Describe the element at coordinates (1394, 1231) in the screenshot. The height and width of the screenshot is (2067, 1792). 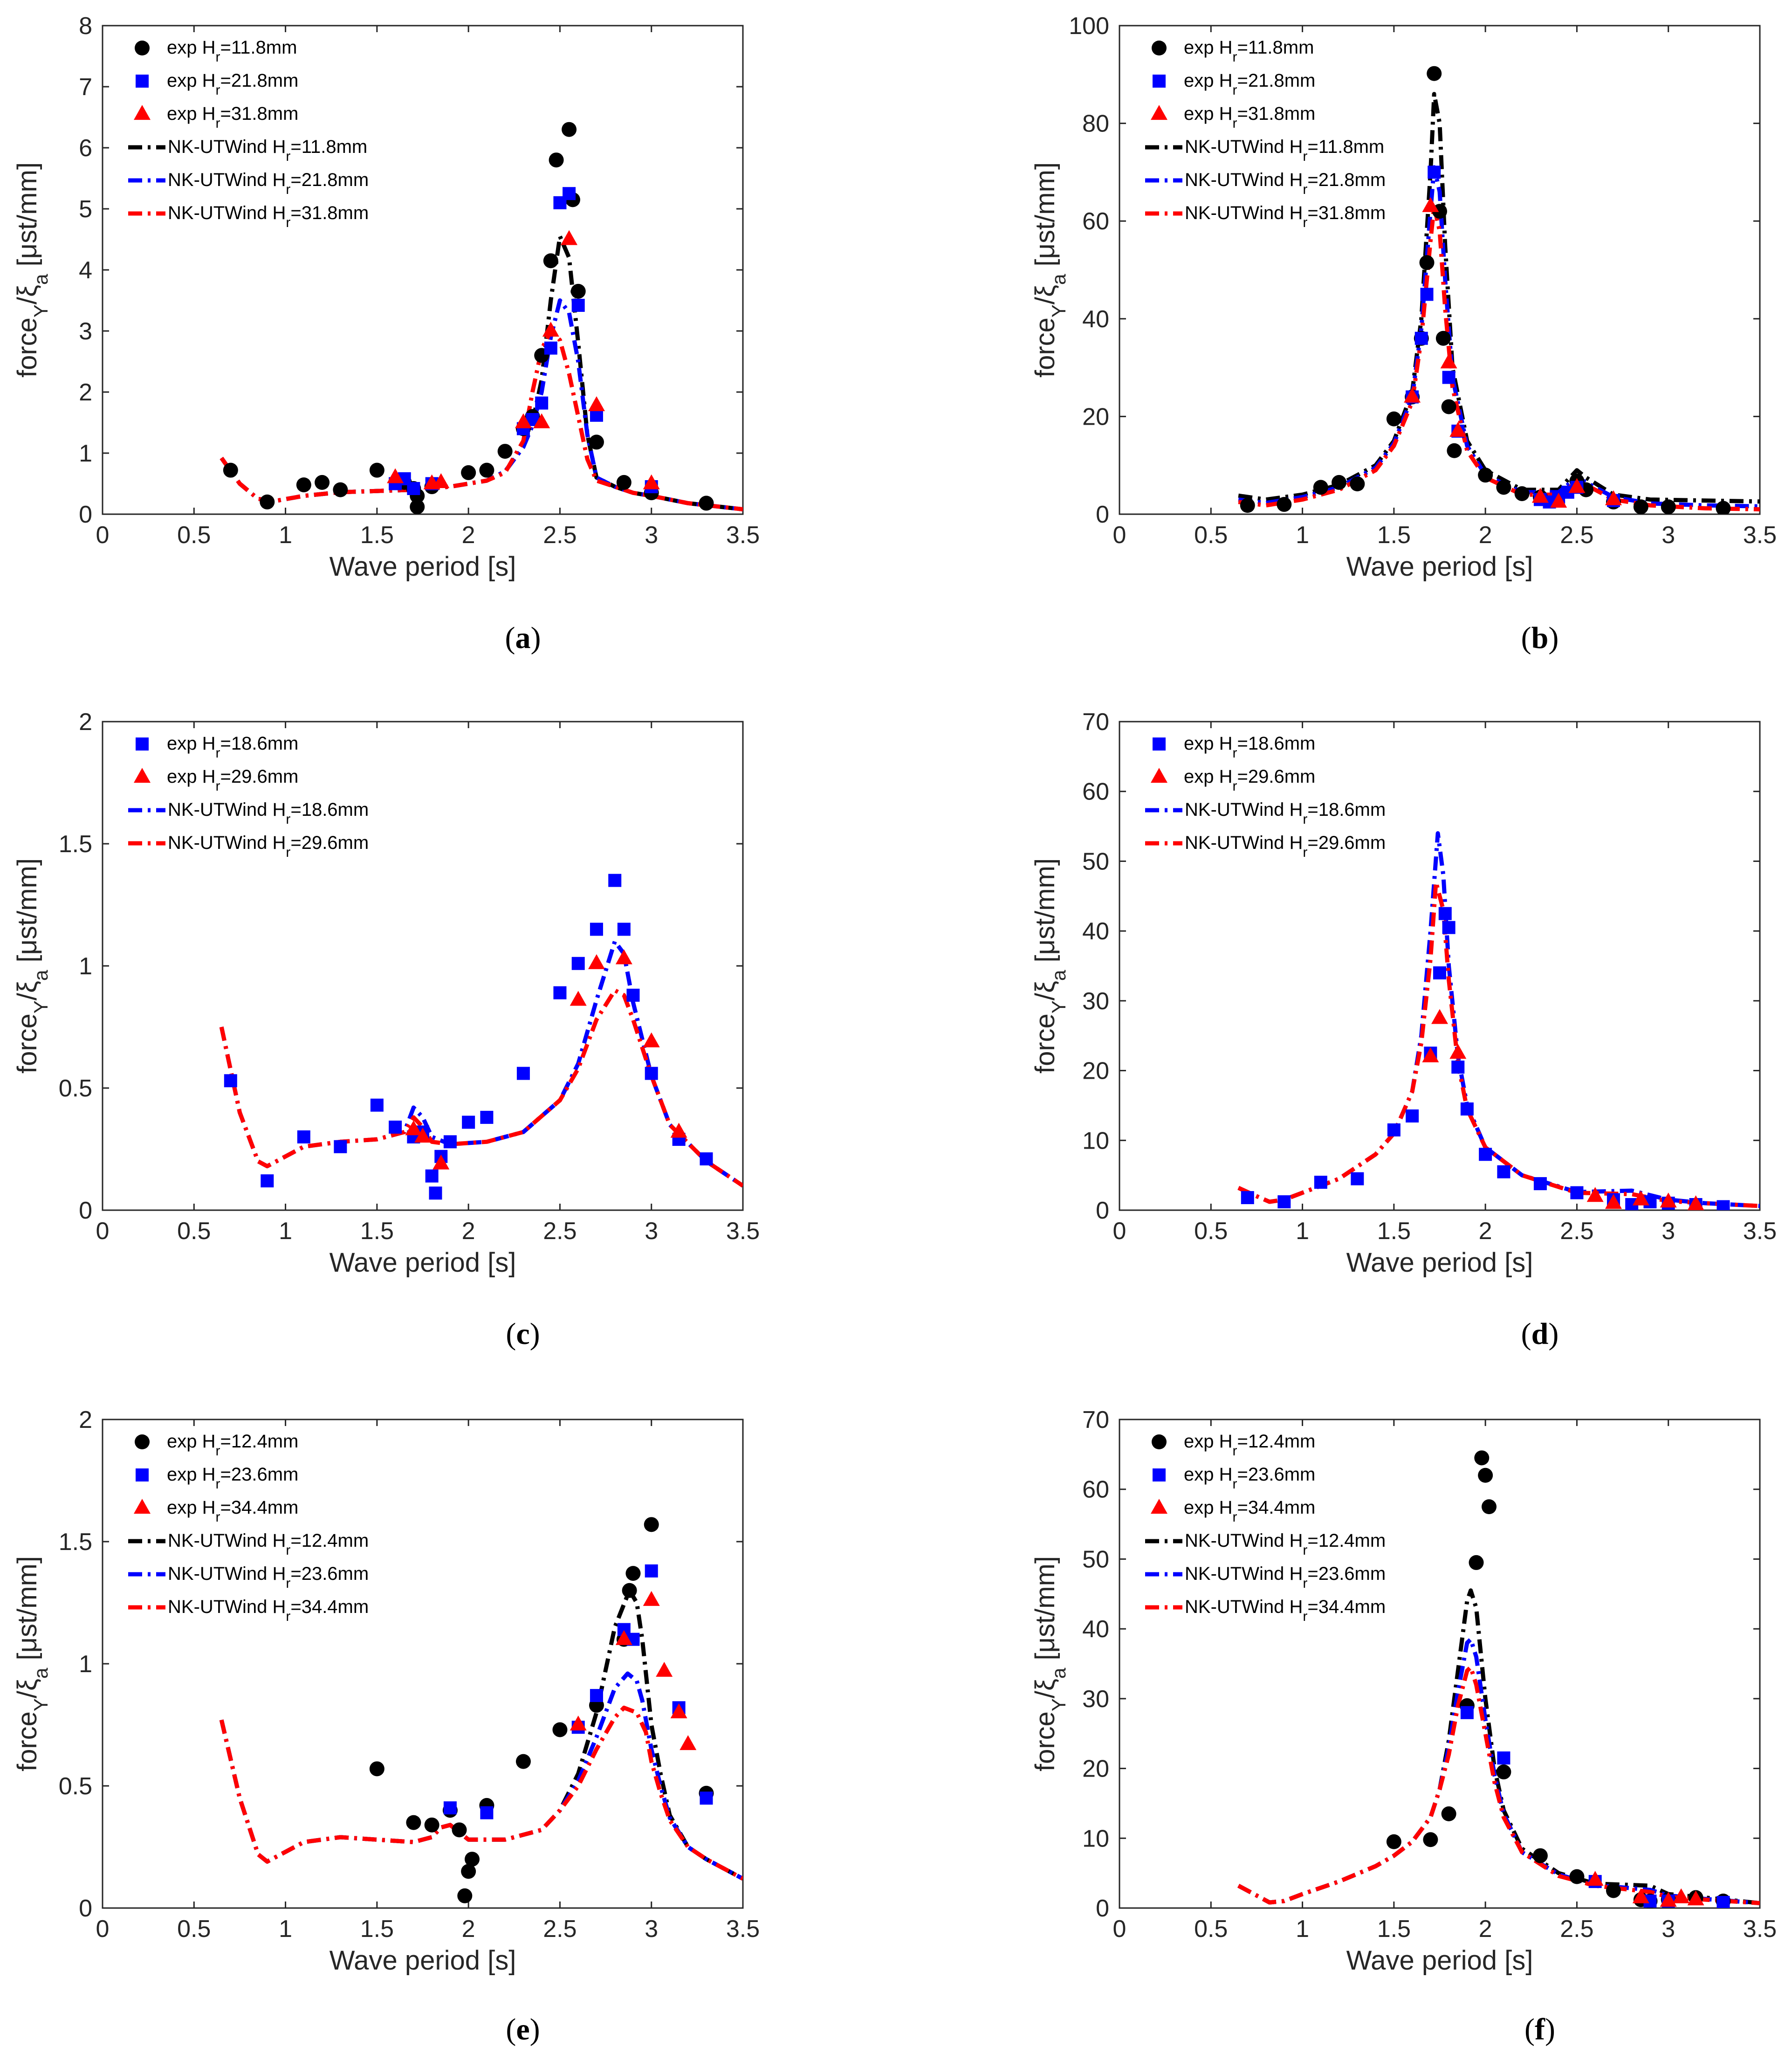
I see `x-tick-label: 1.5` at that location.